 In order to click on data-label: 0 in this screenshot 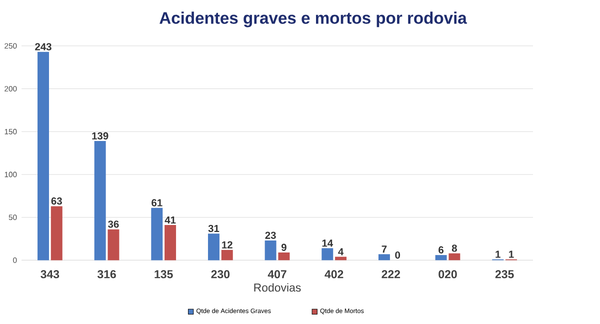, I will do `click(397, 255)`.